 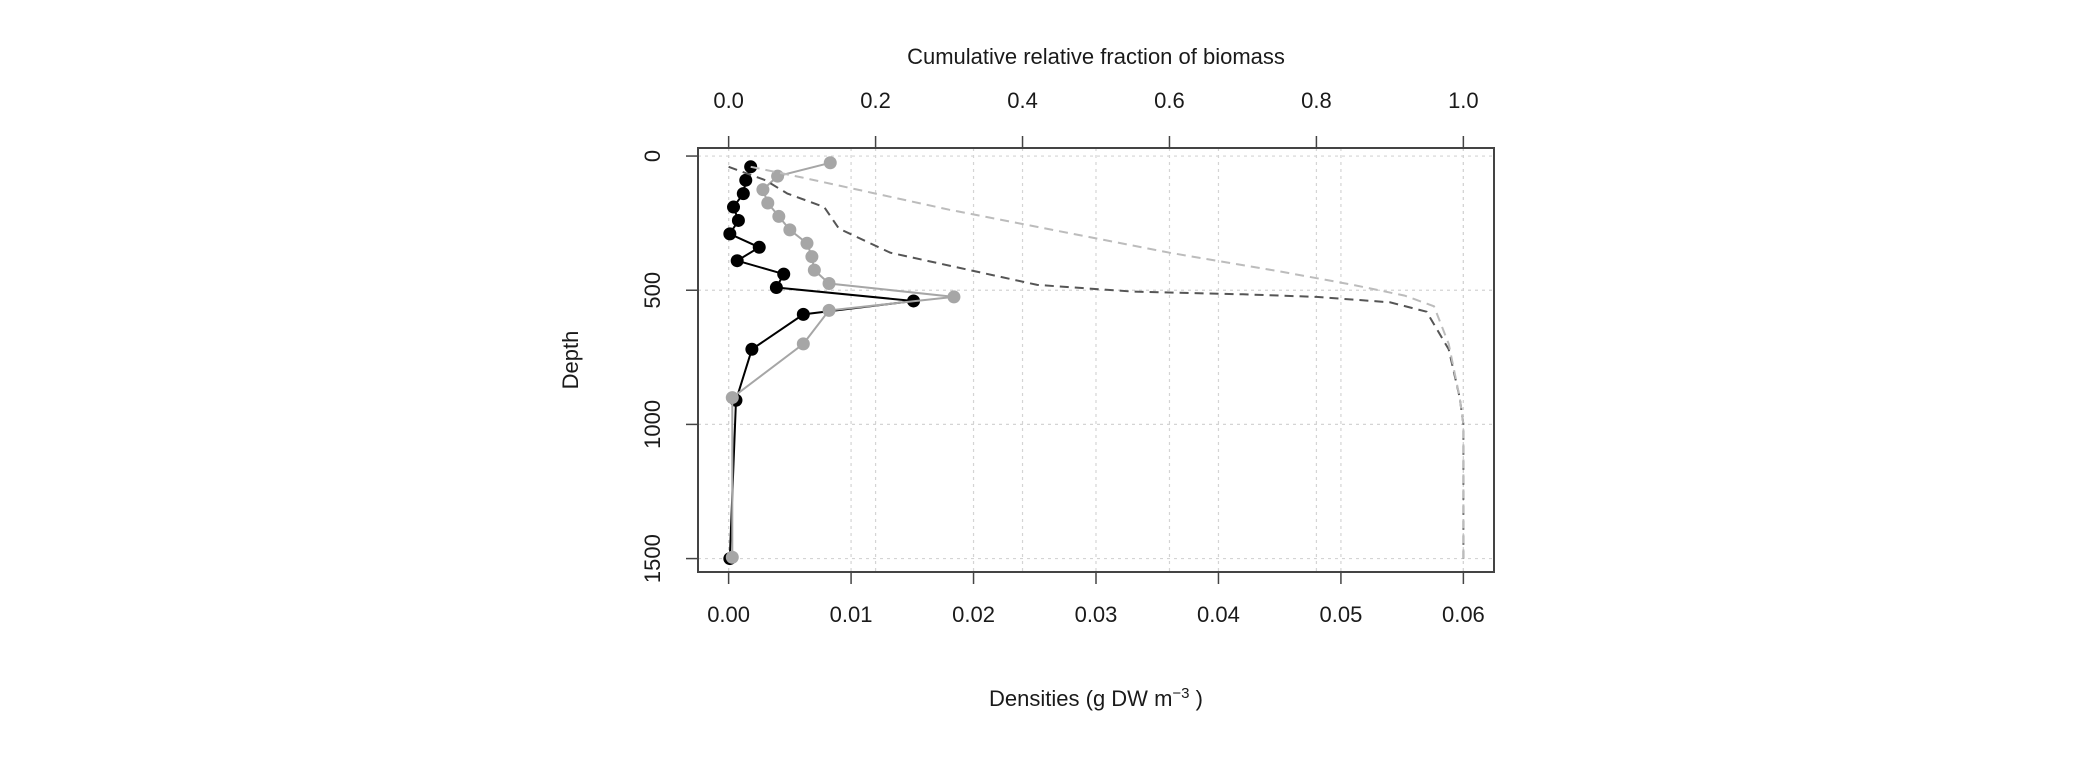 I want to click on x-tick-label: 0.01, so click(x=851, y=614).